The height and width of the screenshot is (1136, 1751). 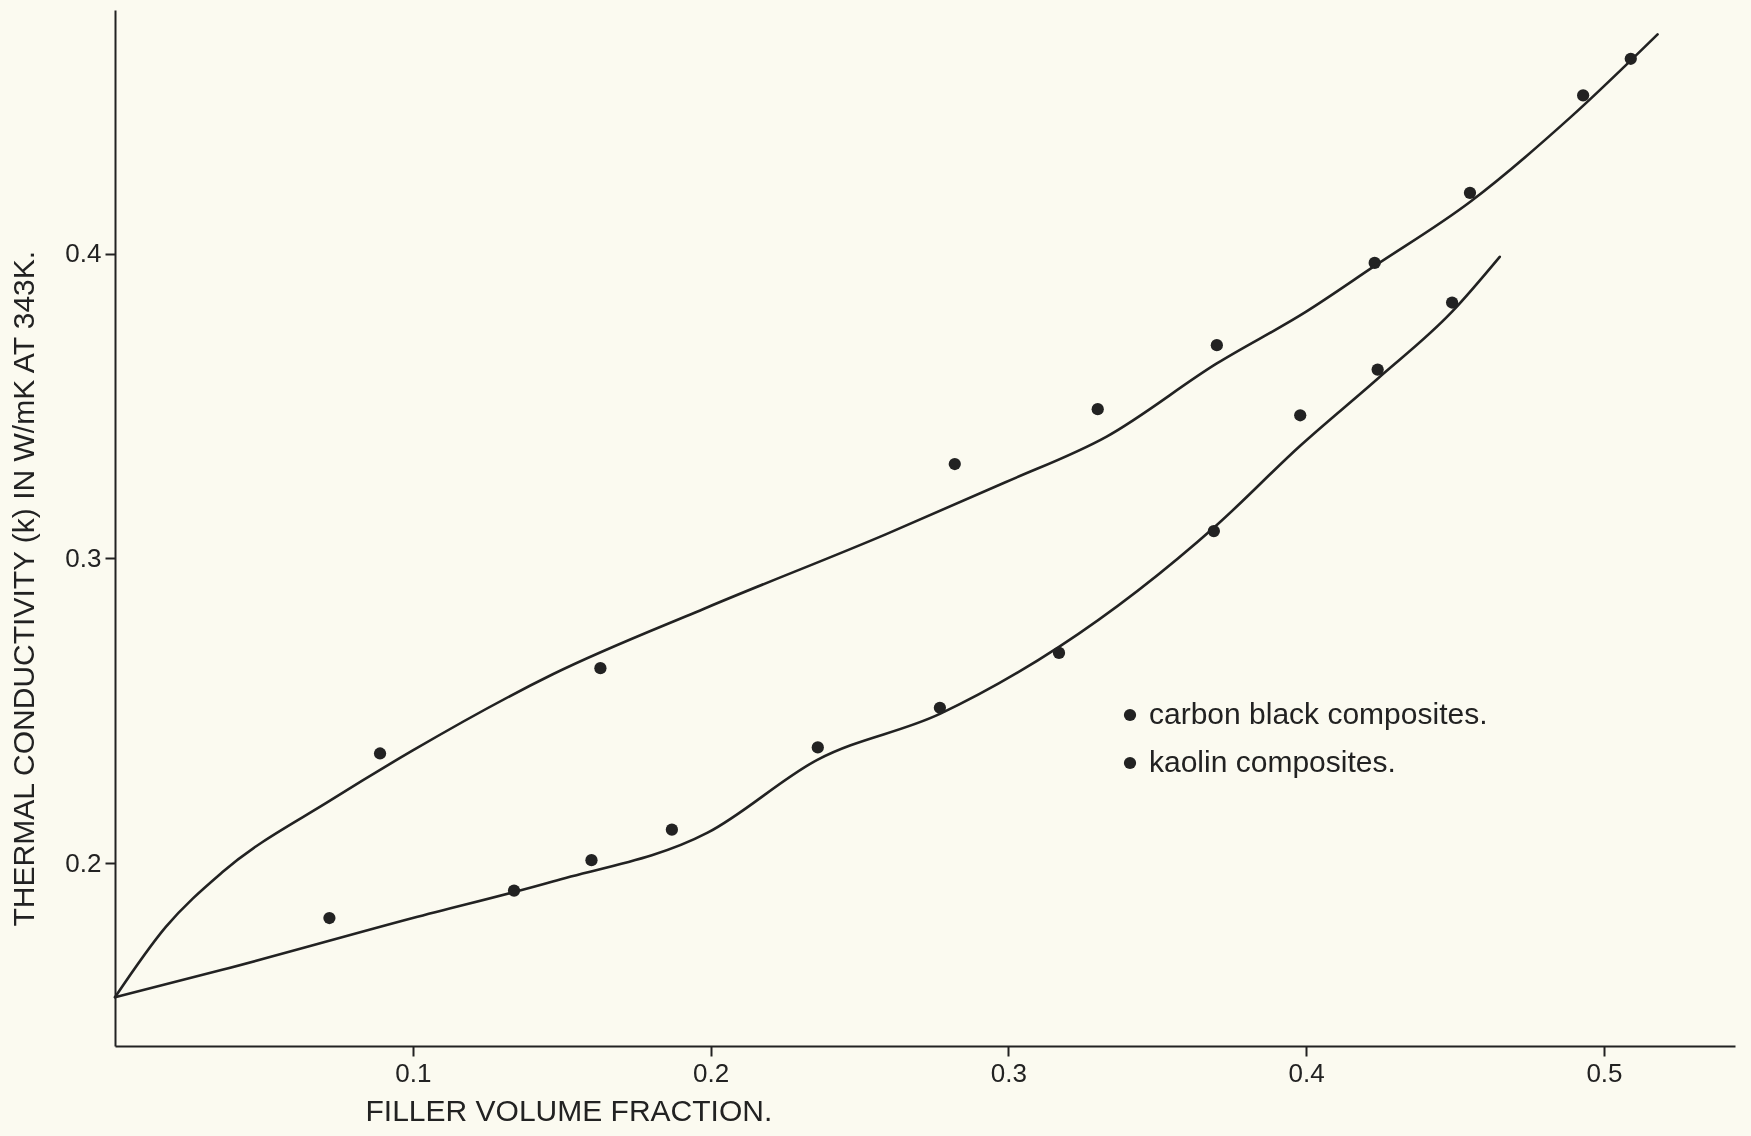 What do you see at coordinates (1306, 1072) in the screenshot?
I see `x-tick-label: 0.4` at bounding box center [1306, 1072].